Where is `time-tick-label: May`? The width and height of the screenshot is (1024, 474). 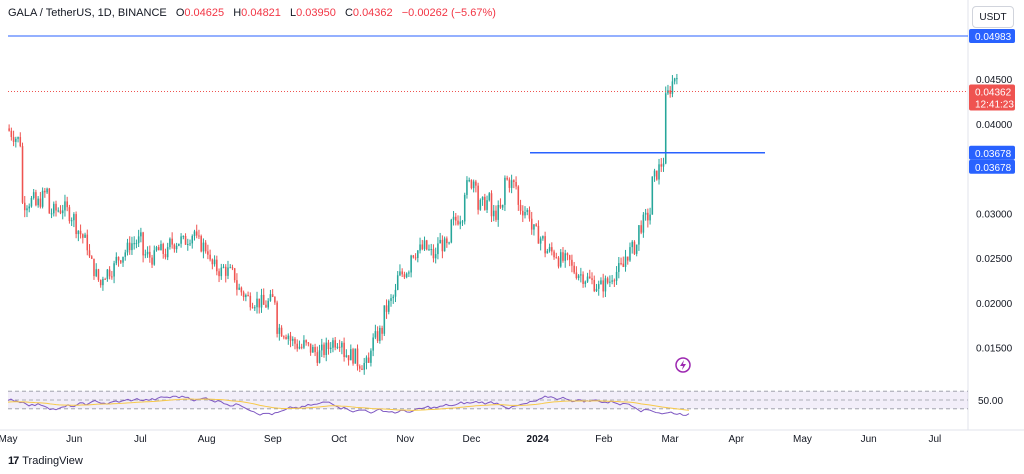 time-tick-label: May is located at coordinates (8, 439).